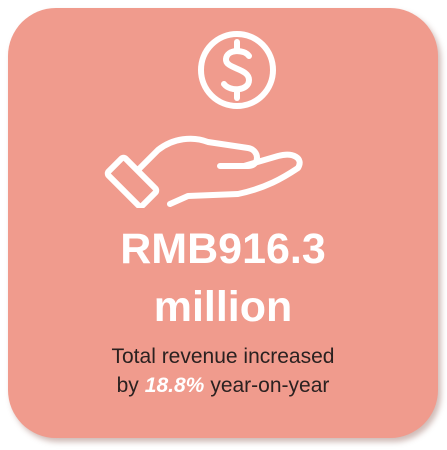 Image resolution: width=447 pixels, height=450 pixels. Describe the element at coordinates (270, 385) in the screenshot. I see `description-suffix: year-on-year` at that location.